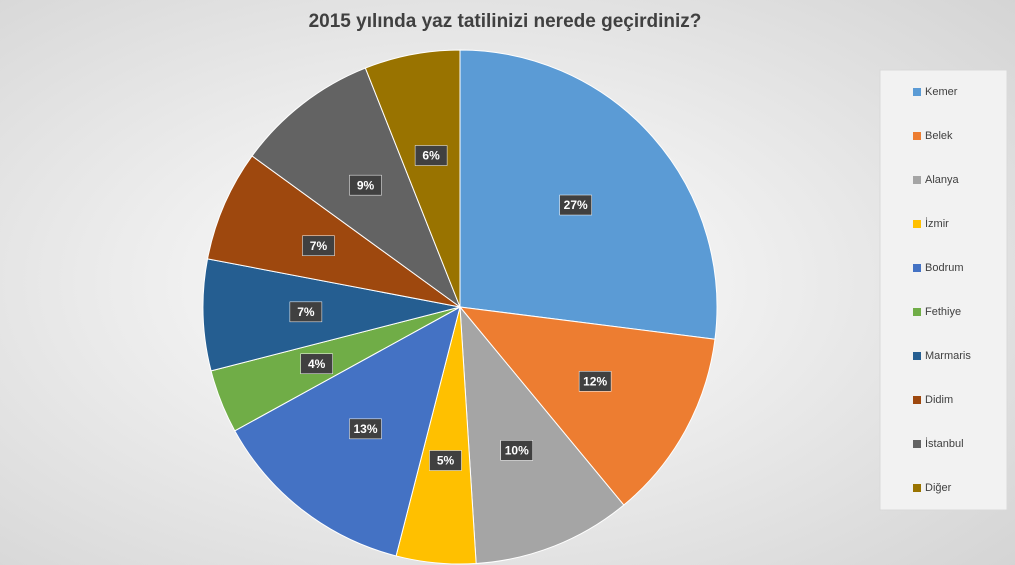  What do you see at coordinates (938, 488) in the screenshot?
I see `legend-label: Diğer` at bounding box center [938, 488].